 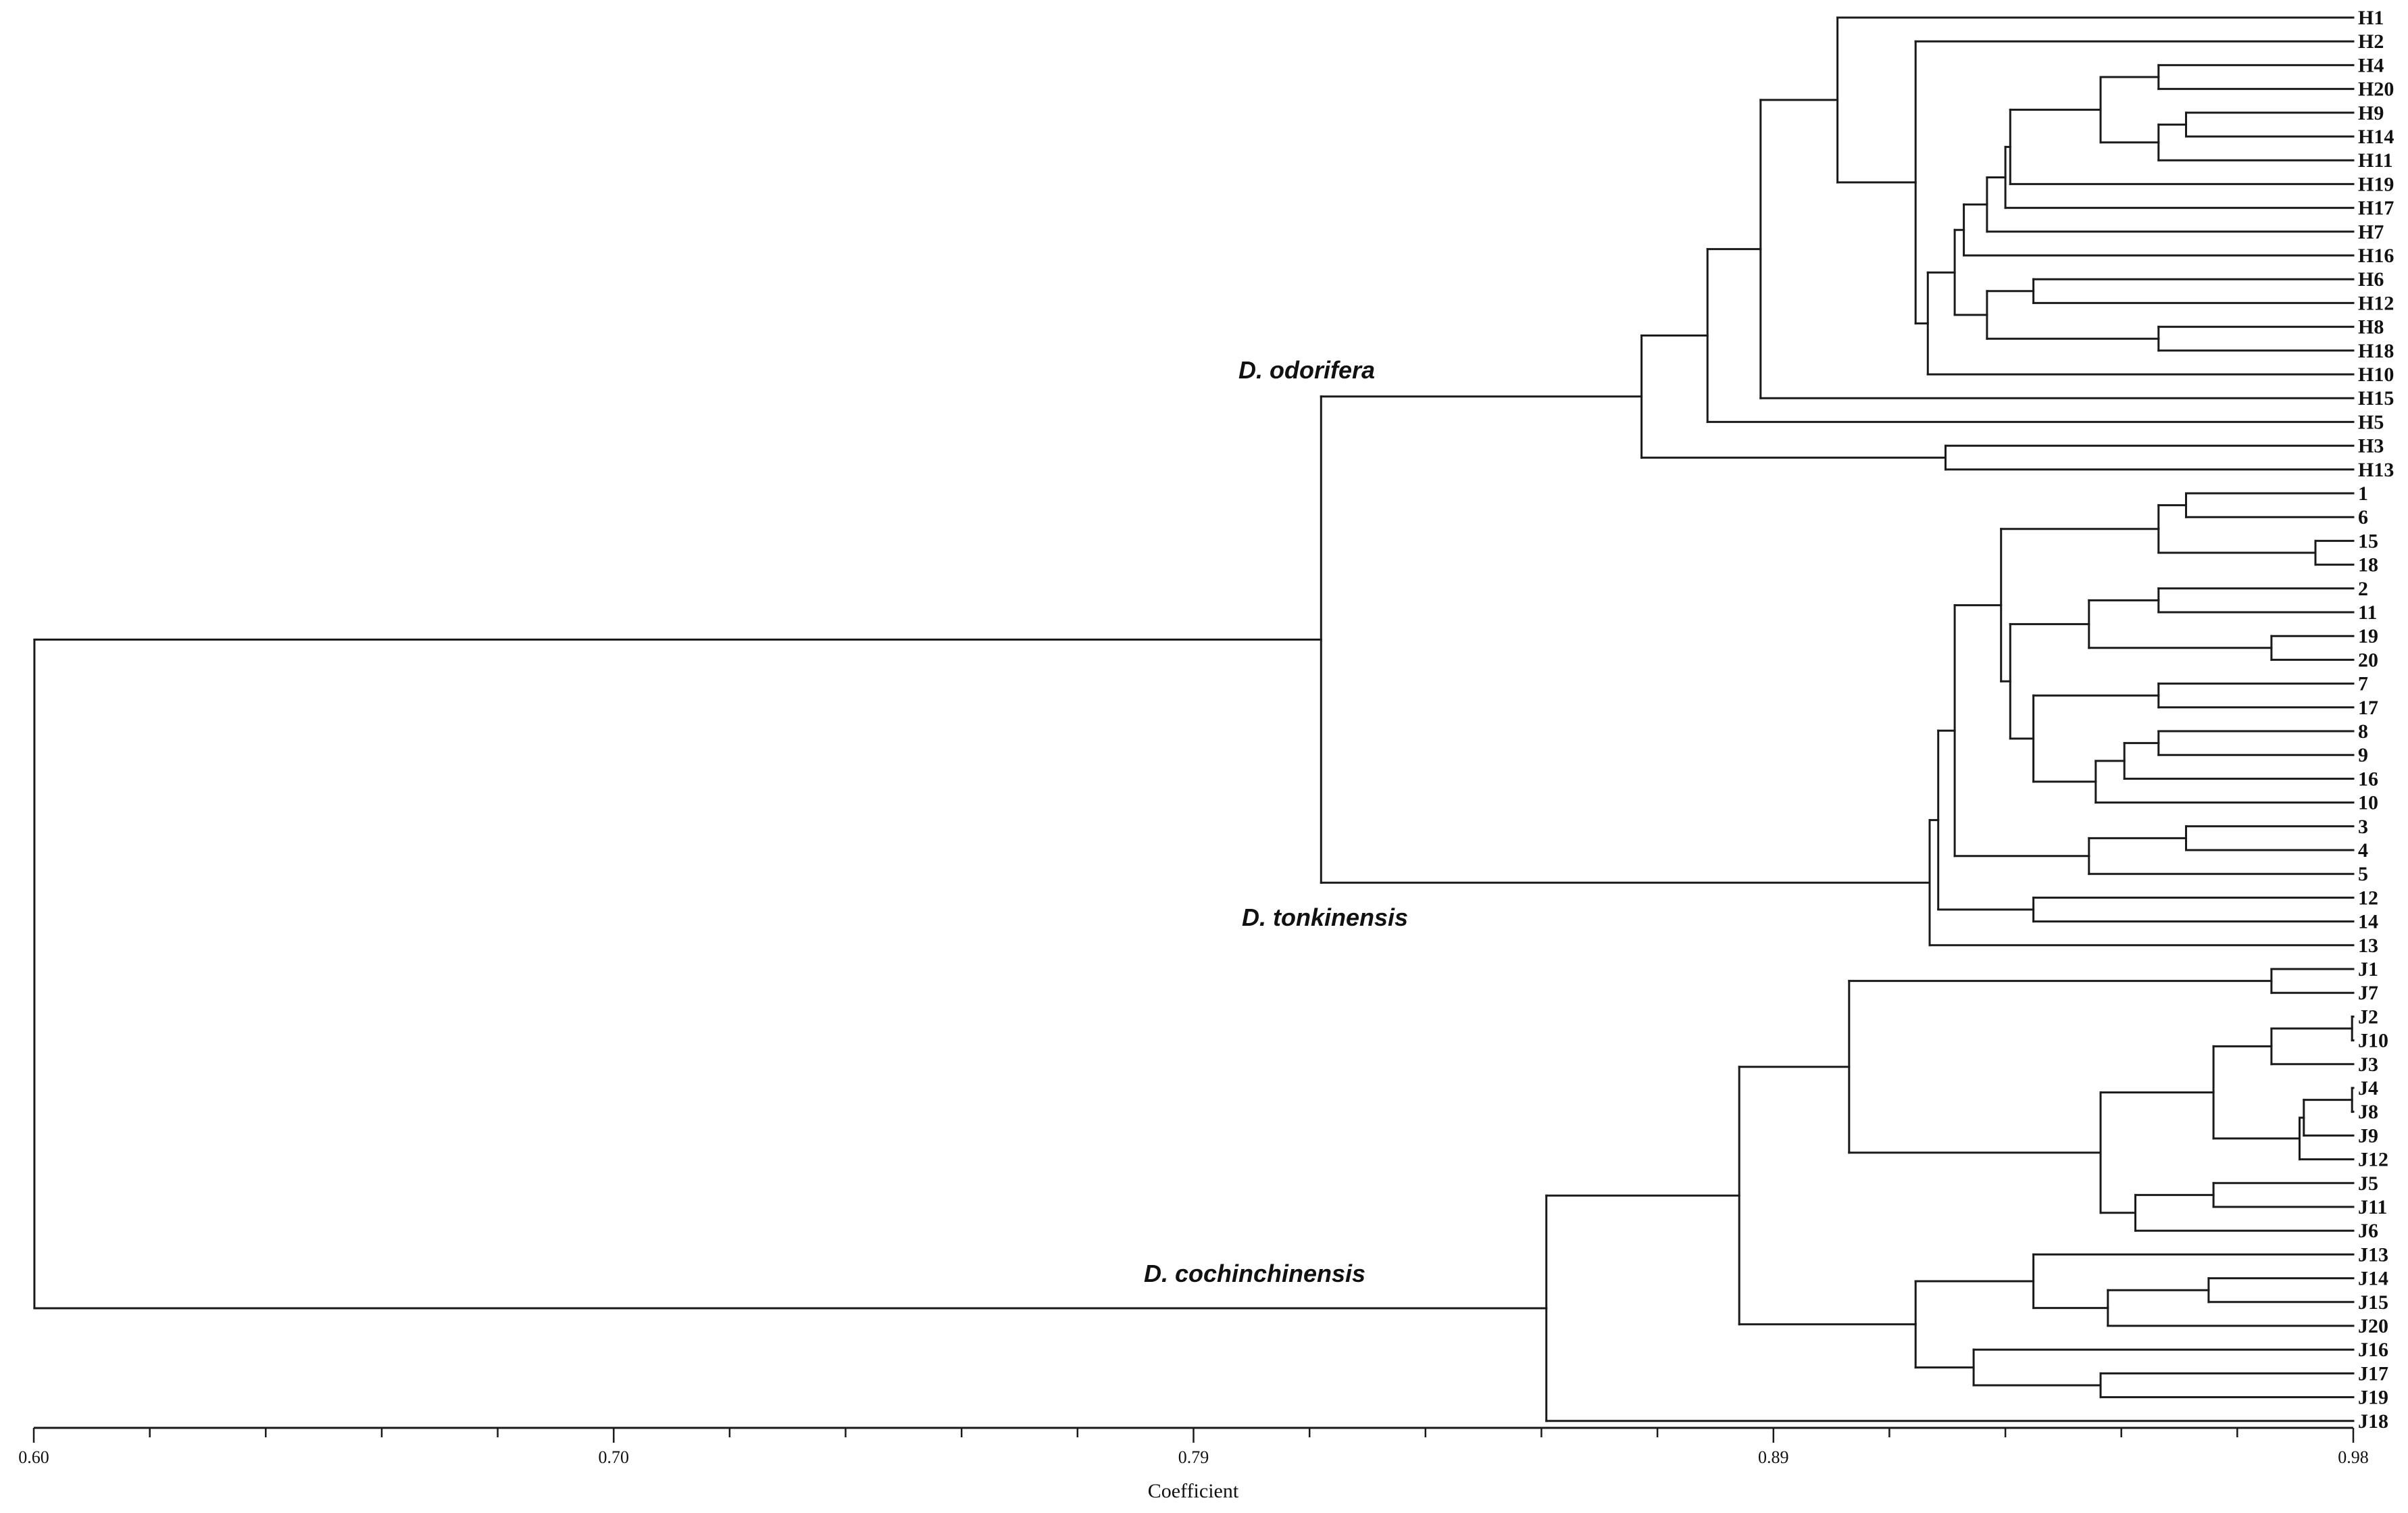 What do you see at coordinates (2368, 1135) in the screenshot?
I see `leaf-label: J9` at bounding box center [2368, 1135].